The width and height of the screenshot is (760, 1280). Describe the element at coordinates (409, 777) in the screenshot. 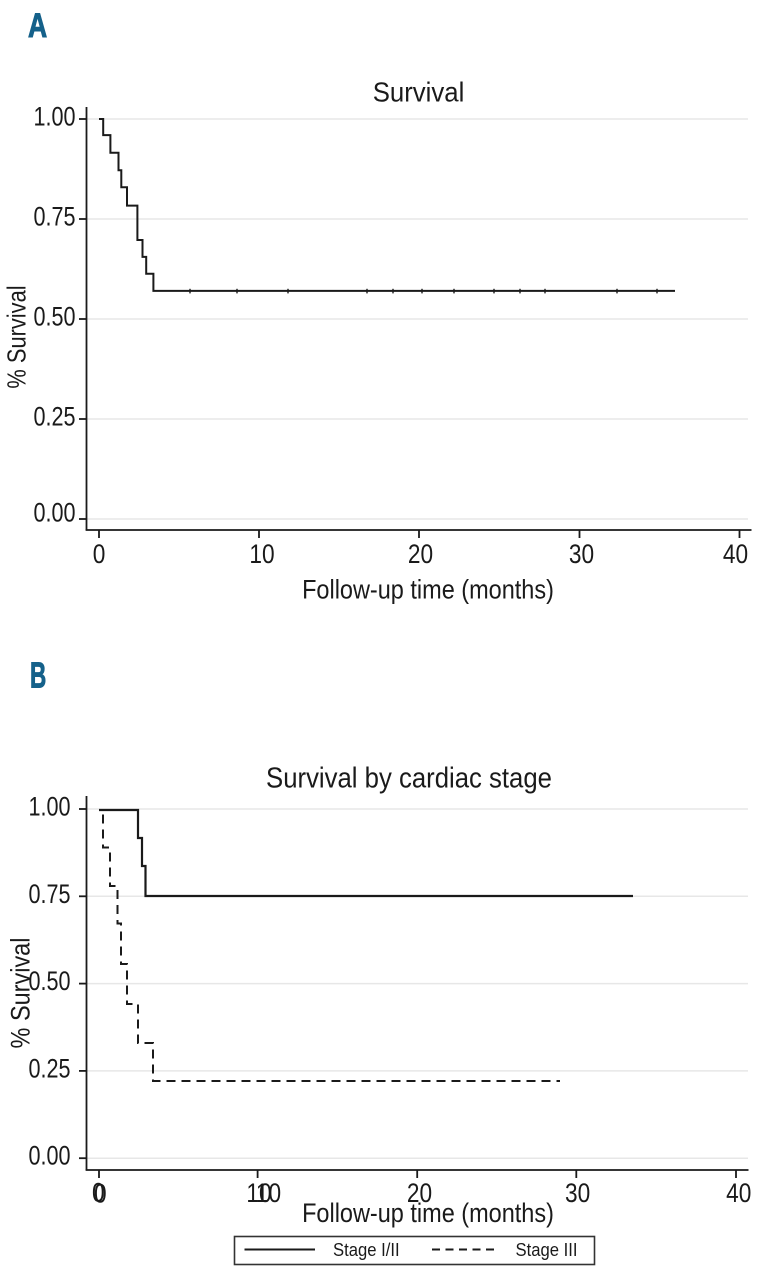

I see `svg-text: Survival by cardiac stage` at that location.